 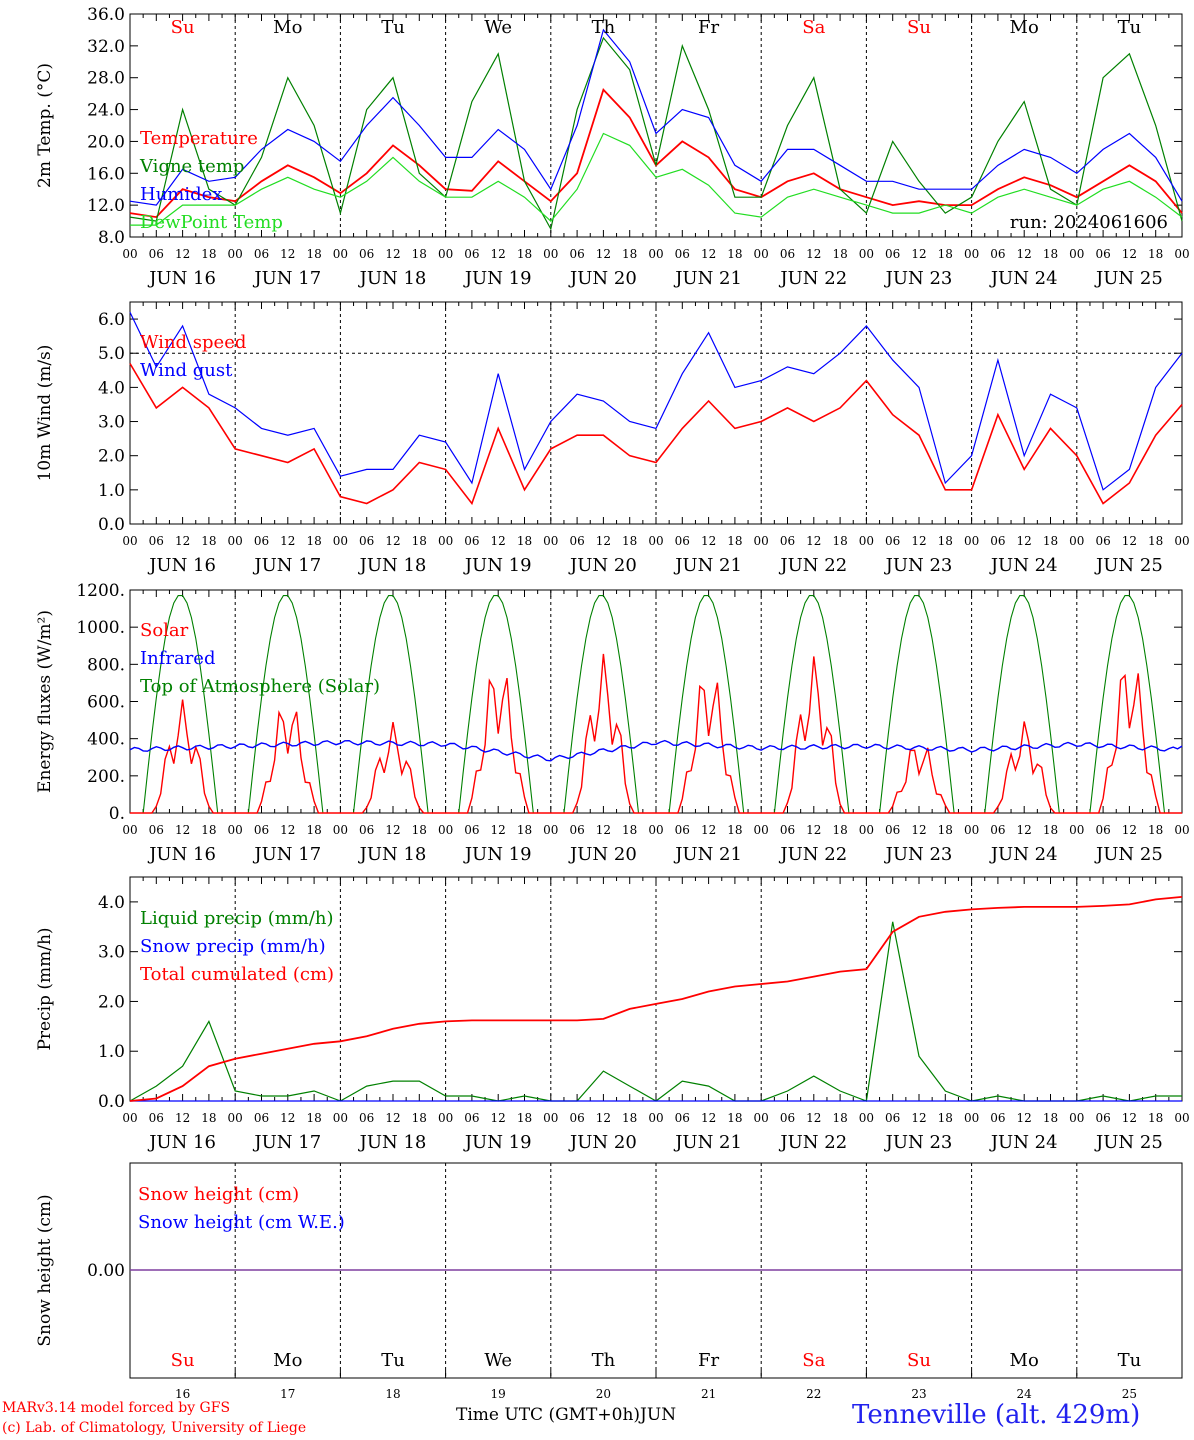 I want to click on date-label: JUN 21, so click(x=707, y=854).